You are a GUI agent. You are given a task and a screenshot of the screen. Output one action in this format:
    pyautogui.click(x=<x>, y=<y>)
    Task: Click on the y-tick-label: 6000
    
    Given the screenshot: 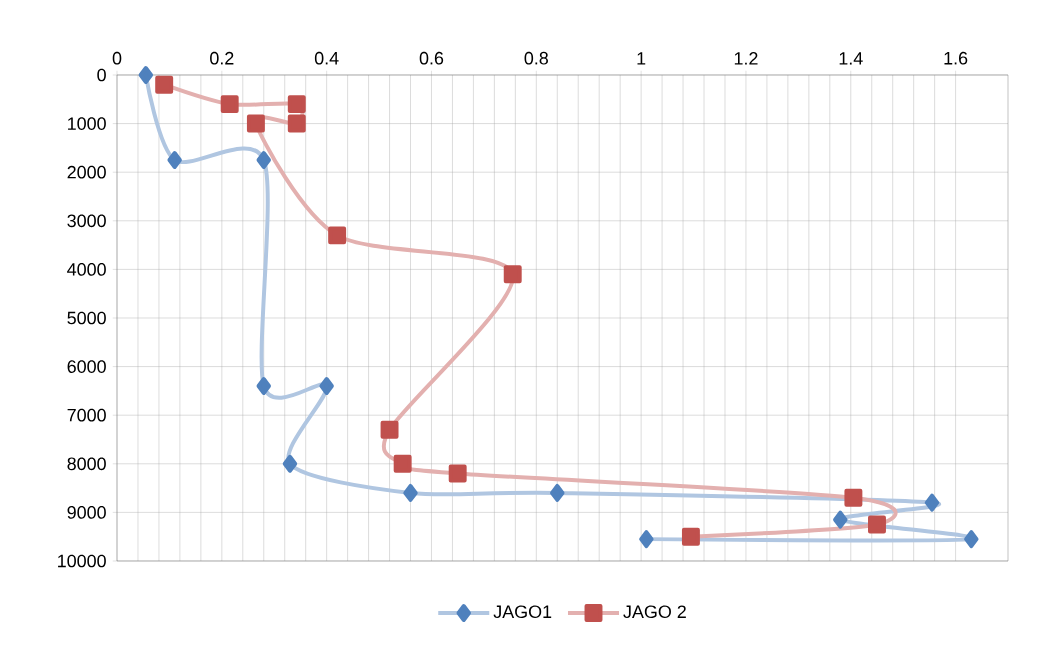 What is the action you would take?
    pyautogui.click(x=86, y=366)
    